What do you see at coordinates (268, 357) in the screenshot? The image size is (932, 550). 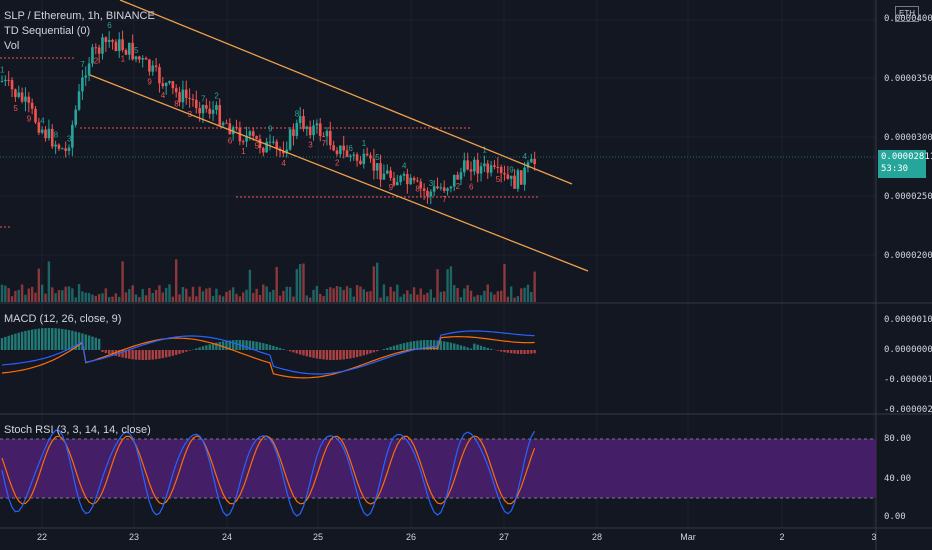 I see `macd-signal-line` at bounding box center [268, 357].